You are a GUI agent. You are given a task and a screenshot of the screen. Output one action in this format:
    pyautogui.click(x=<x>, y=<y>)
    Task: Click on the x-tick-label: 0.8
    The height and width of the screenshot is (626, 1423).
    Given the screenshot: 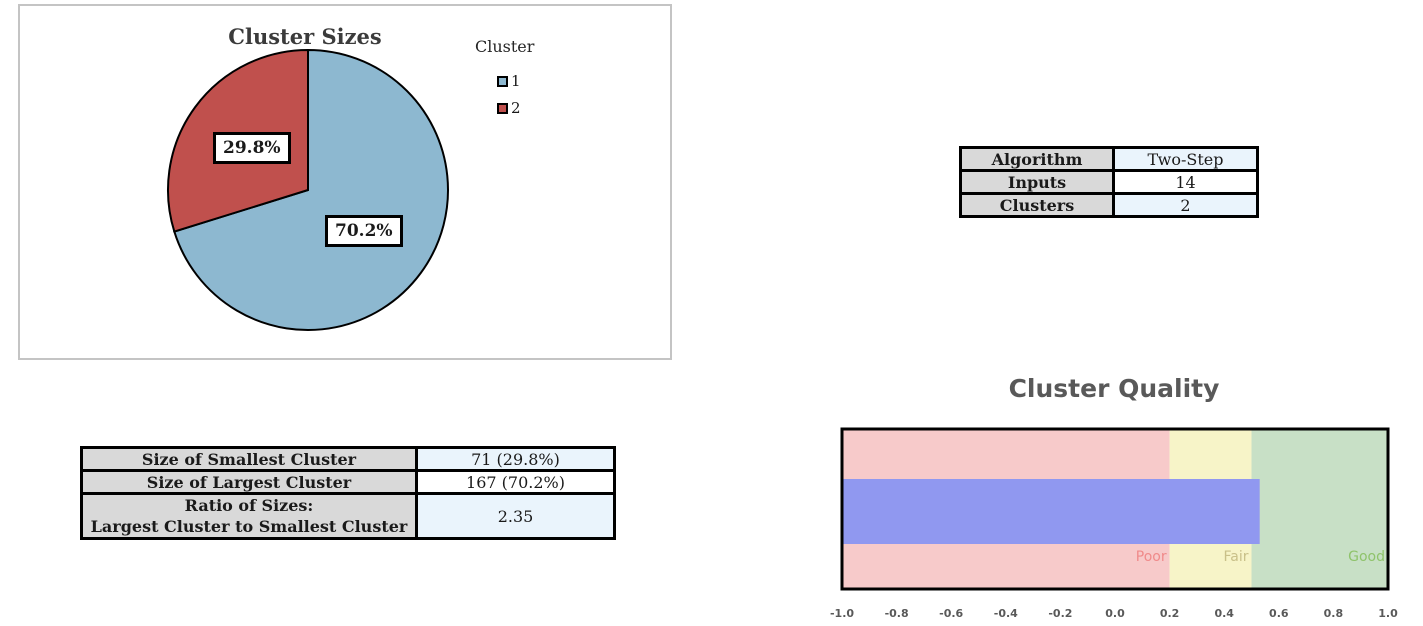 What is the action you would take?
    pyautogui.click(x=1334, y=613)
    